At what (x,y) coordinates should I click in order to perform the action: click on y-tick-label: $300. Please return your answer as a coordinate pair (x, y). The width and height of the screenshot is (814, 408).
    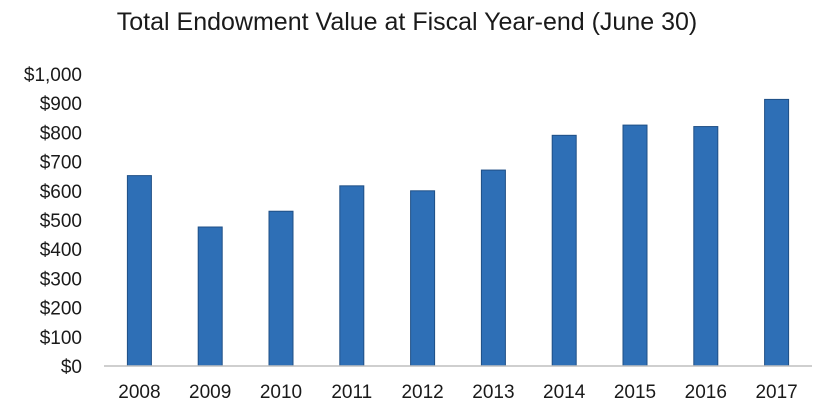
    Looking at the image, I should click on (61, 279).